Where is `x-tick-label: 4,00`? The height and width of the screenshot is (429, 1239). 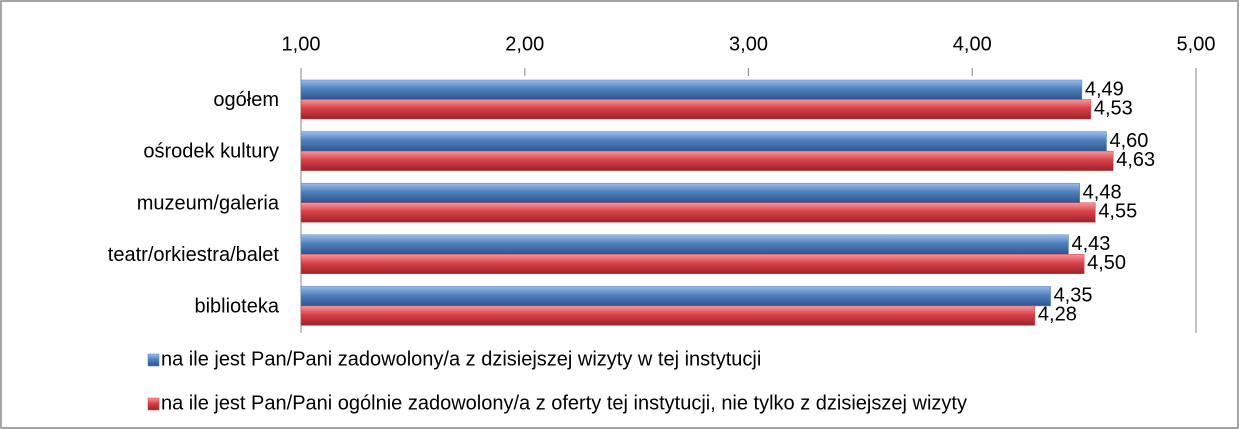 x-tick-label: 4,00 is located at coordinates (972, 44).